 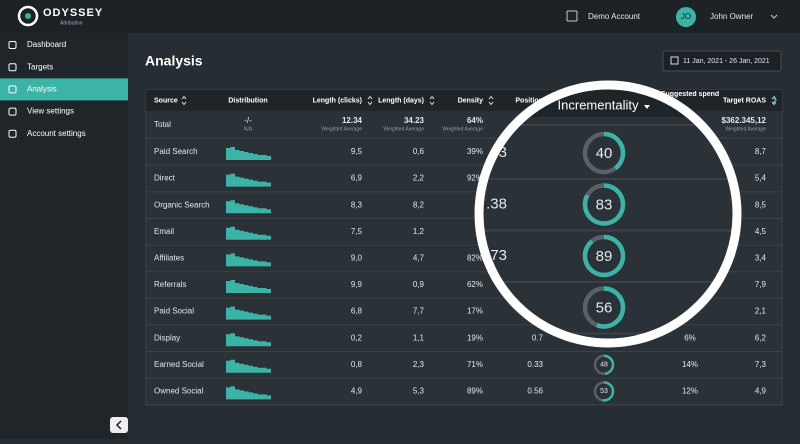 What do you see at coordinates (470, 100) in the screenshot?
I see `column-header: Density` at bounding box center [470, 100].